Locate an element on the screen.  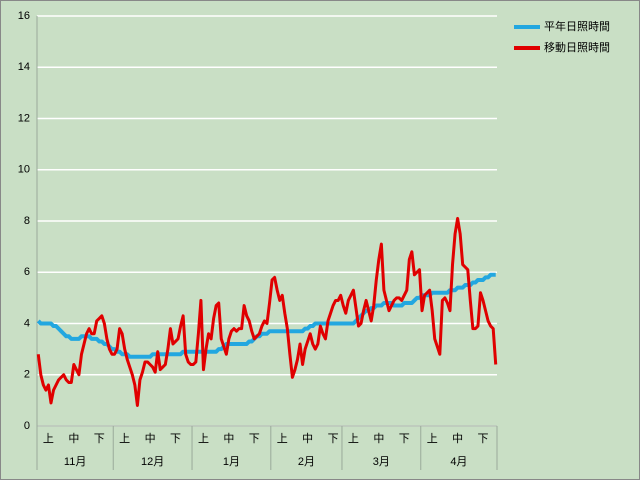
y-tick-label: 8 is located at coordinates (27, 221).